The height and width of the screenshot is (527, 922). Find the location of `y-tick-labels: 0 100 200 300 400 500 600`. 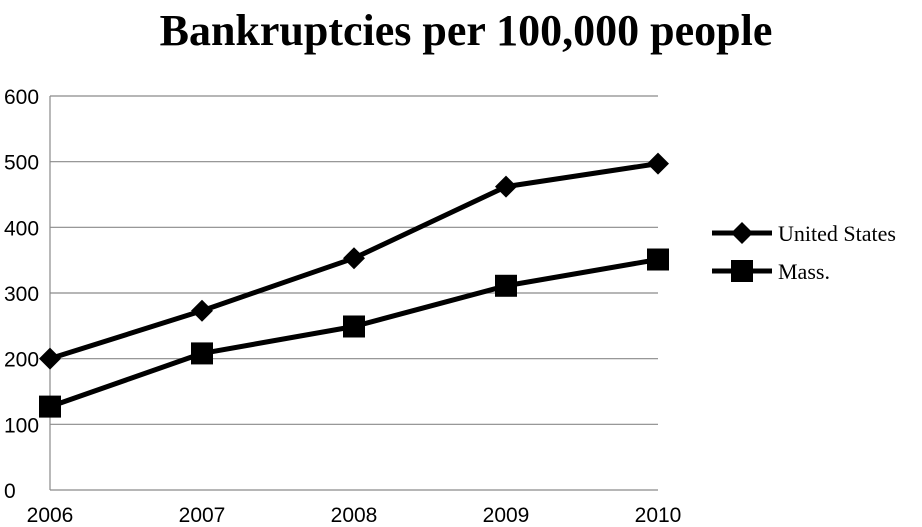

y-tick-labels: 0 100 200 300 400 500 600 is located at coordinates (21, 294).